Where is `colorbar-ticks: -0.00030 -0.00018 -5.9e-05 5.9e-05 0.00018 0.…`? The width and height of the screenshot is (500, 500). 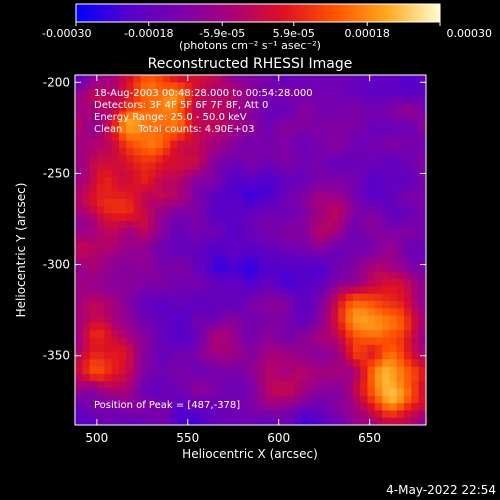 colorbar-ticks: -0.00030 -0.00018 -5.9e-05 5.9e-05 0.00018 0.… is located at coordinates (267, 31).